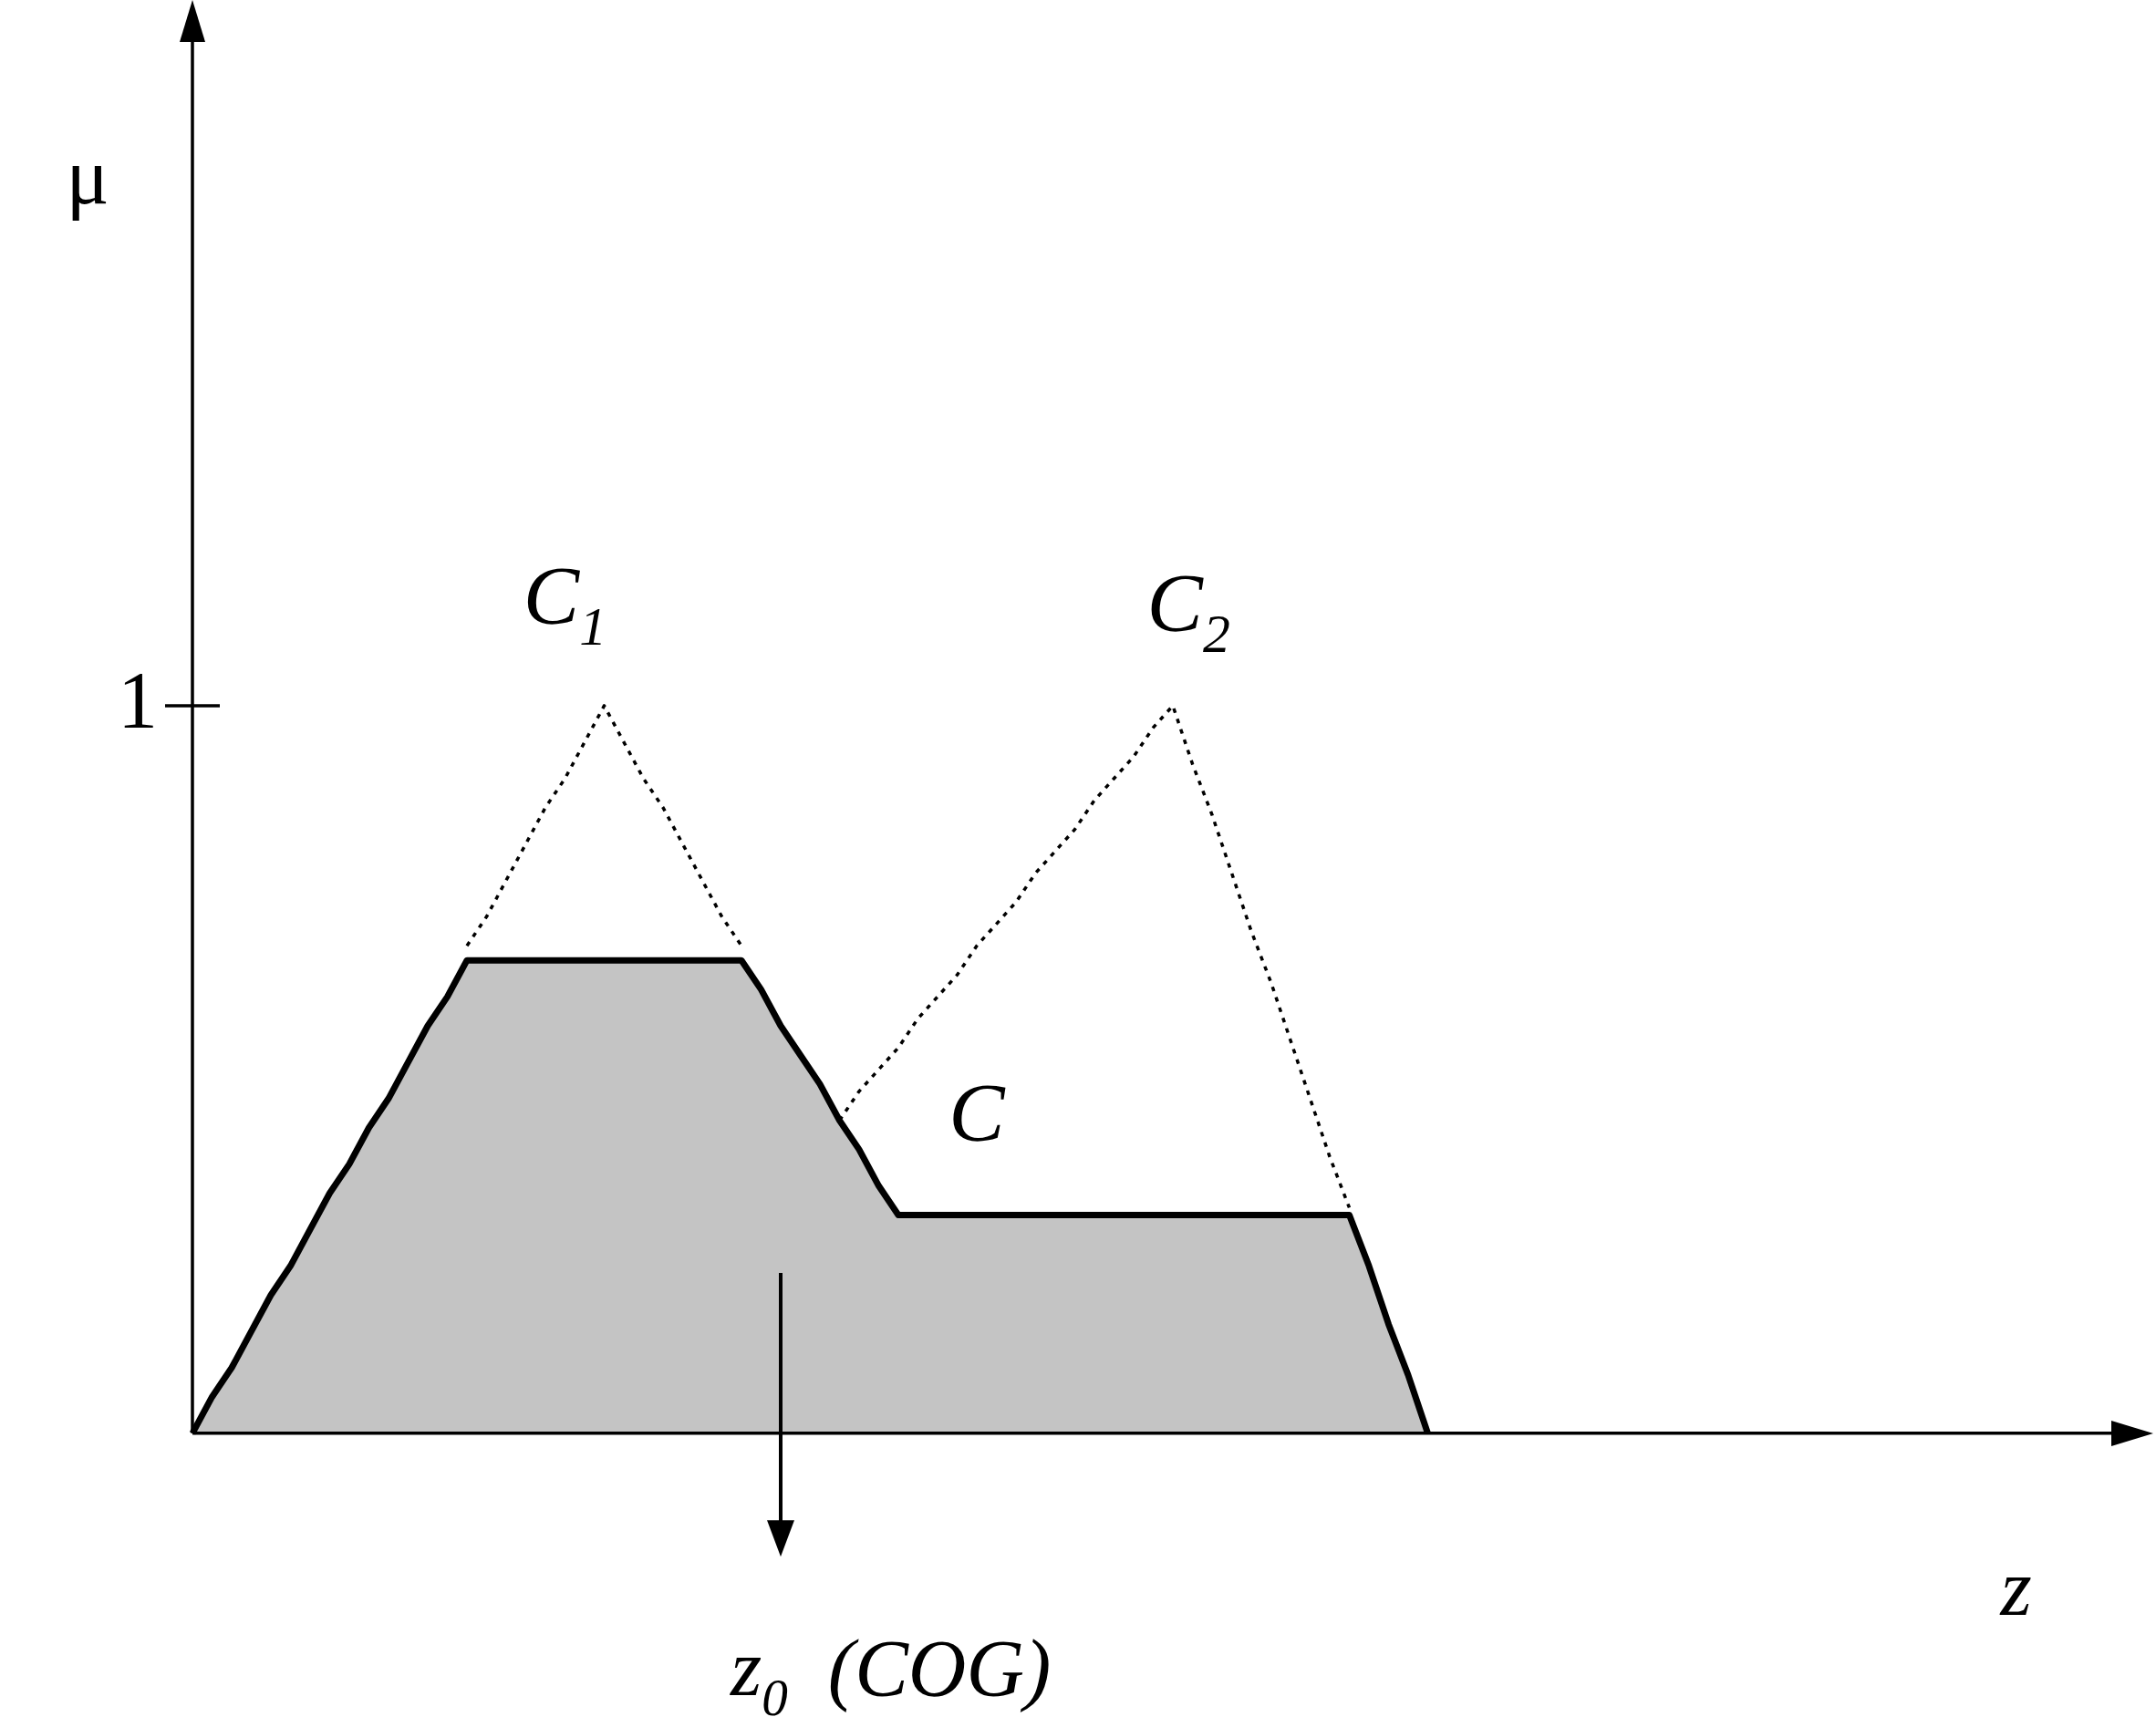  I want to click on text: μ, so click(87, 176).